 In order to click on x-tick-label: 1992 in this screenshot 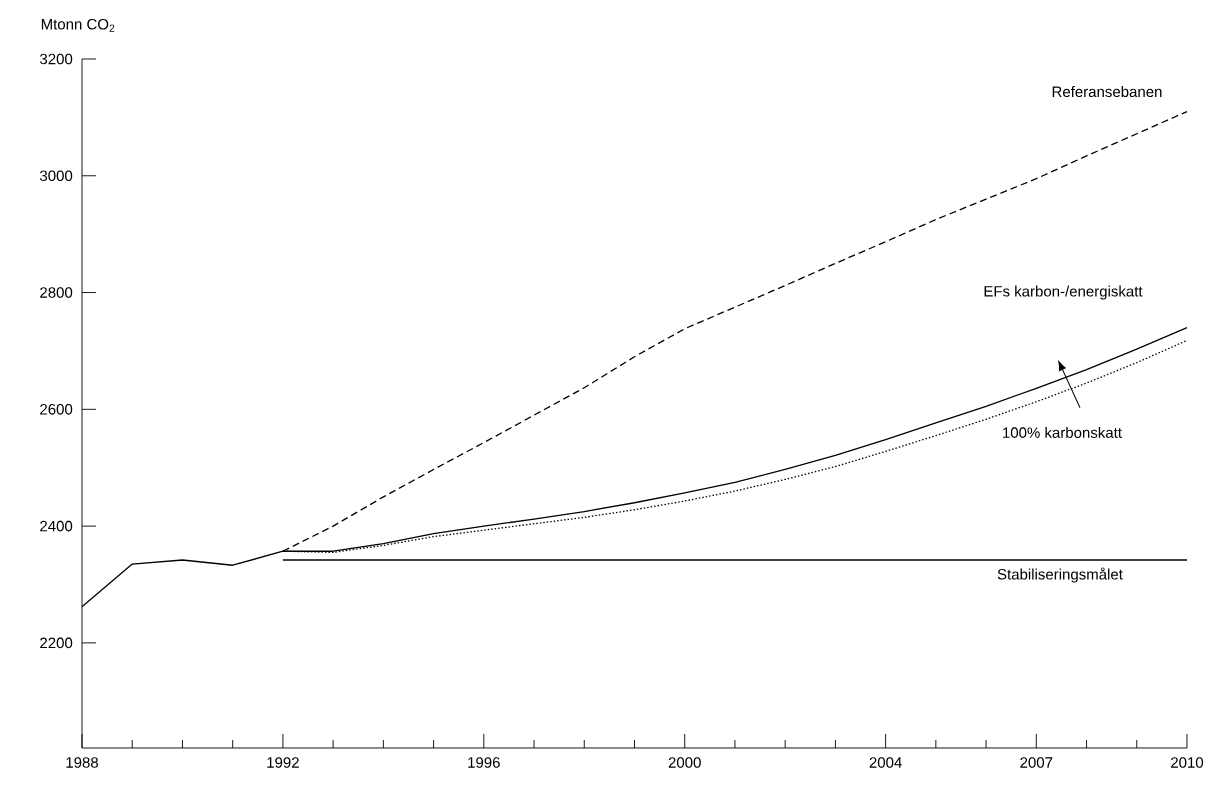, I will do `click(283, 762)`.